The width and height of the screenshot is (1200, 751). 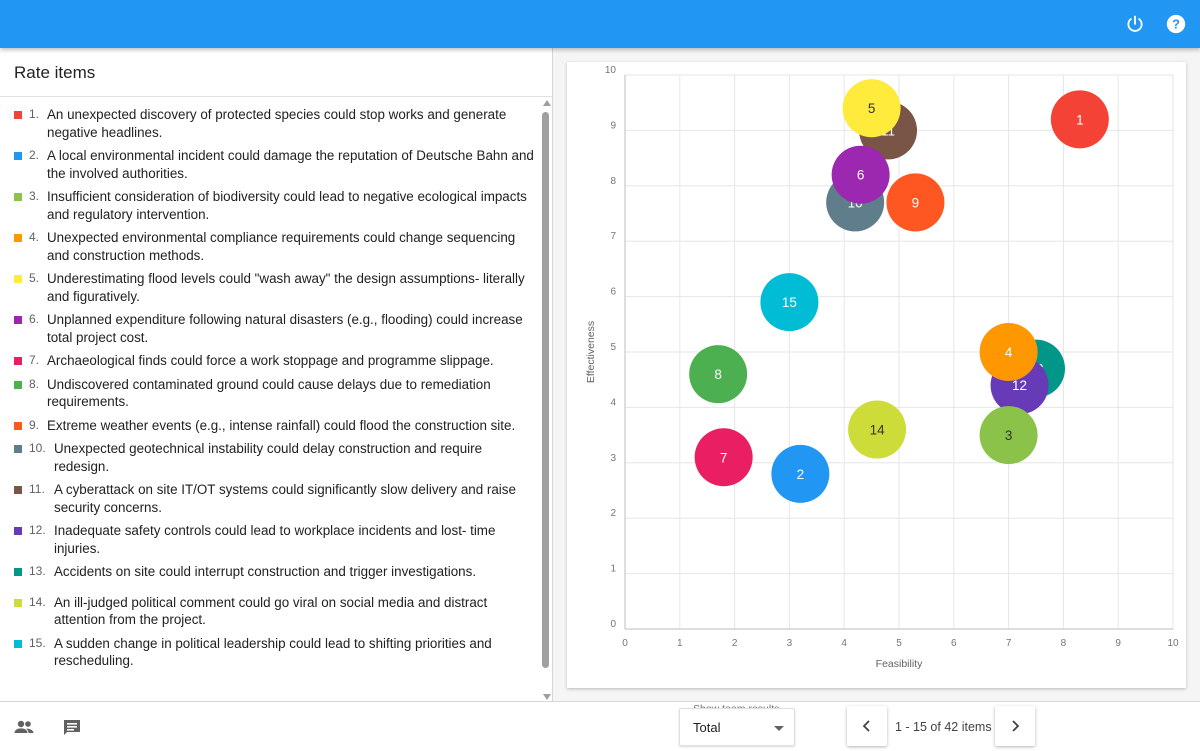 I want to click on scroll-down-arrow-icon, so click(x=547, y=697).